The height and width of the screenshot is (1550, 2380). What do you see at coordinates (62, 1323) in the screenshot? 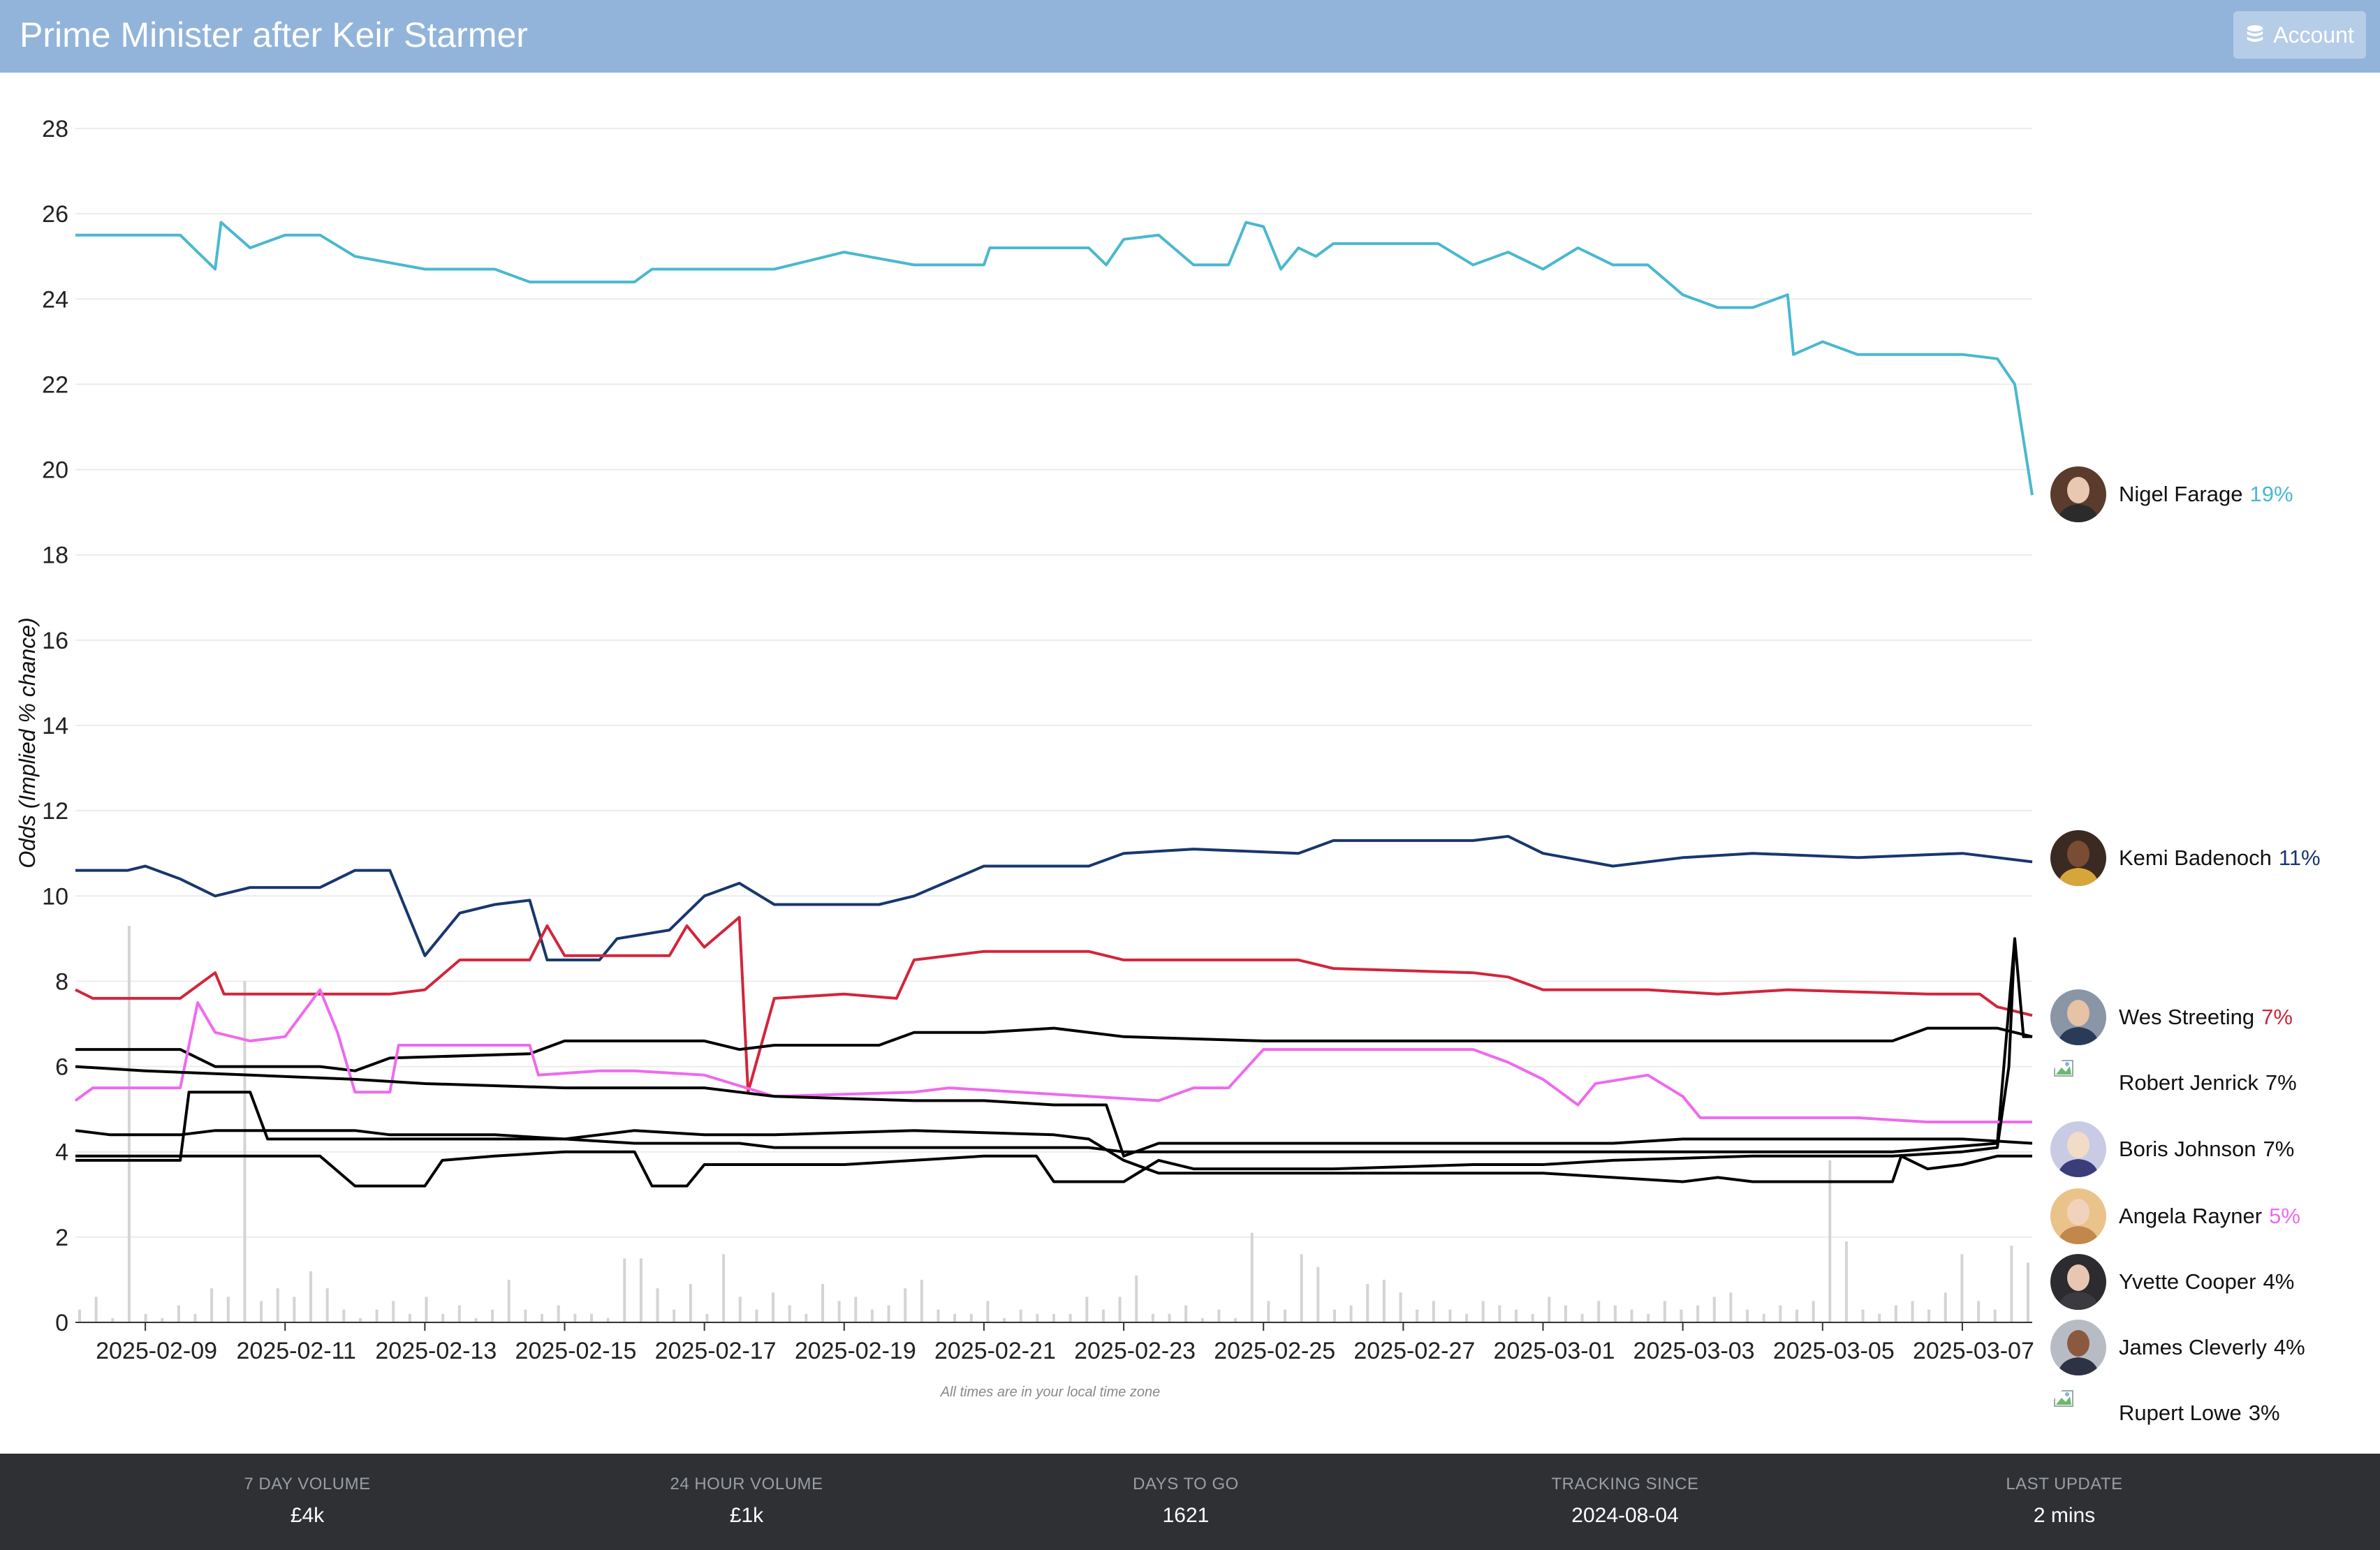
I see `y-tick-label: 0` at bounding box center [62, 1323].